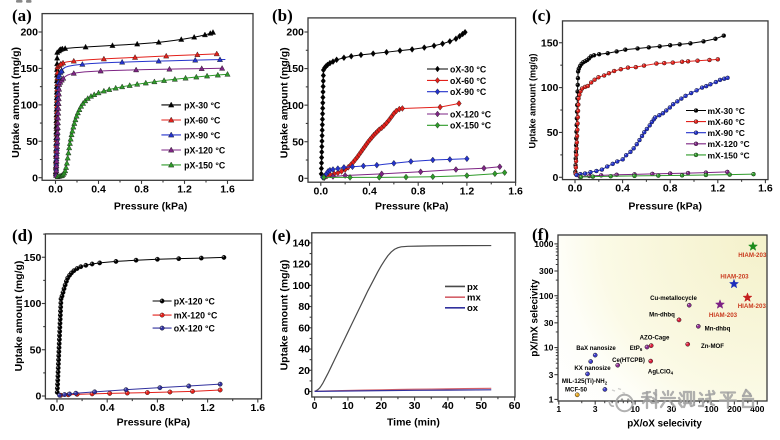 Image resolution: width=780 pixels, height=440 pixels. What do you see at coordinates (281, 235) in the screenshot?
I see `svg-text: (e)` at bounding box center [281, 235].